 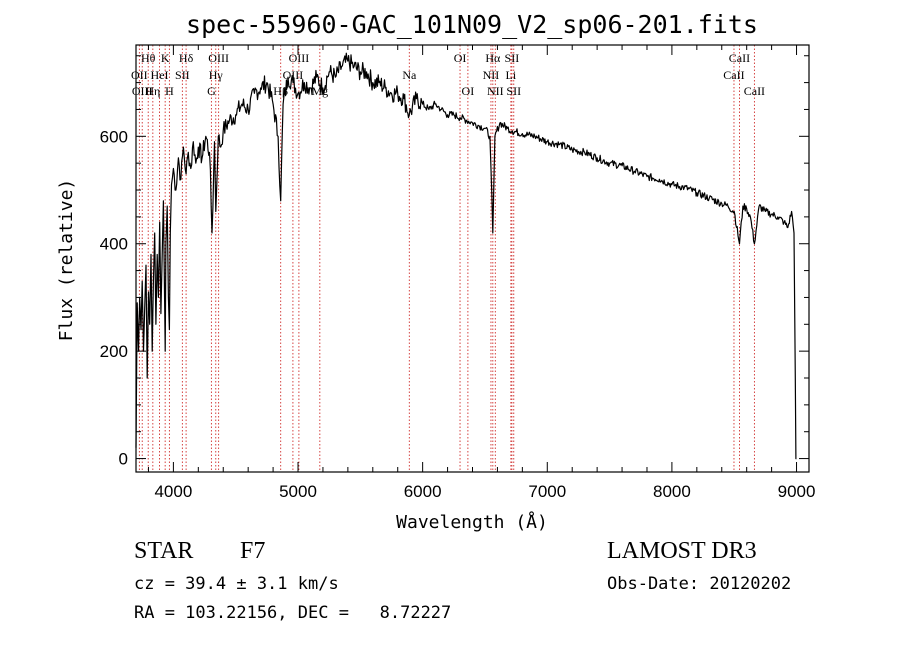 What do you see at coordinates (123, 459) in the screenshot?
I see `y-tick-label: 0` at bounding box center [123, 459].